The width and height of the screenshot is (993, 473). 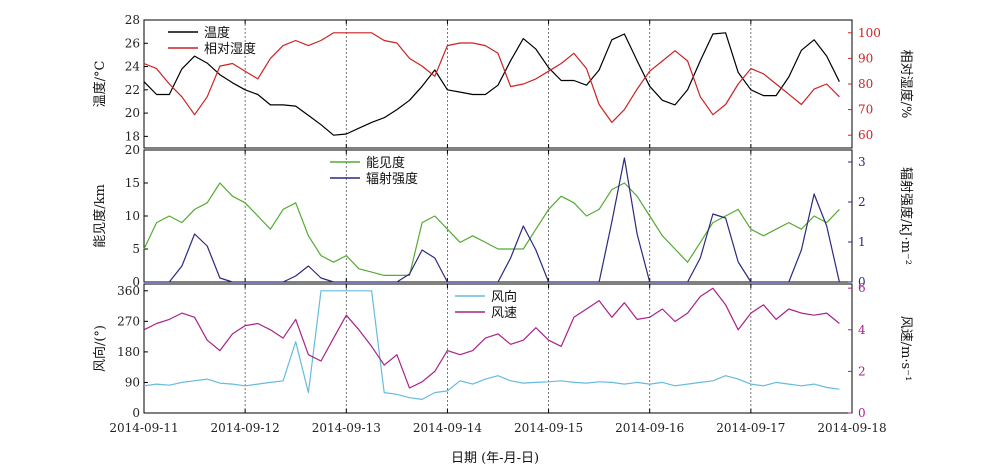 What do you see at coordinates (346, 428) in the screenshot?
I see `x-tick-label: 2014-09-13` at bounding box center [346, 428].